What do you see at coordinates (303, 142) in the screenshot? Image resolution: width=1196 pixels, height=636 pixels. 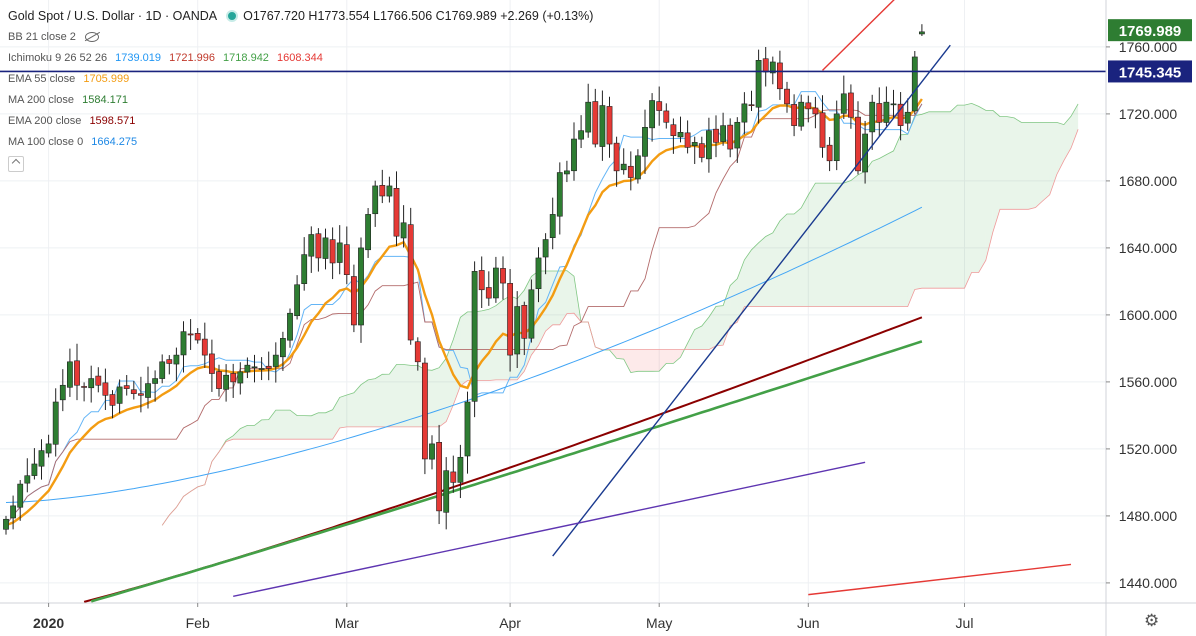 I see `indicator-ma100: MA 100 close 0 1664.275` at bounding box center [303, 142].